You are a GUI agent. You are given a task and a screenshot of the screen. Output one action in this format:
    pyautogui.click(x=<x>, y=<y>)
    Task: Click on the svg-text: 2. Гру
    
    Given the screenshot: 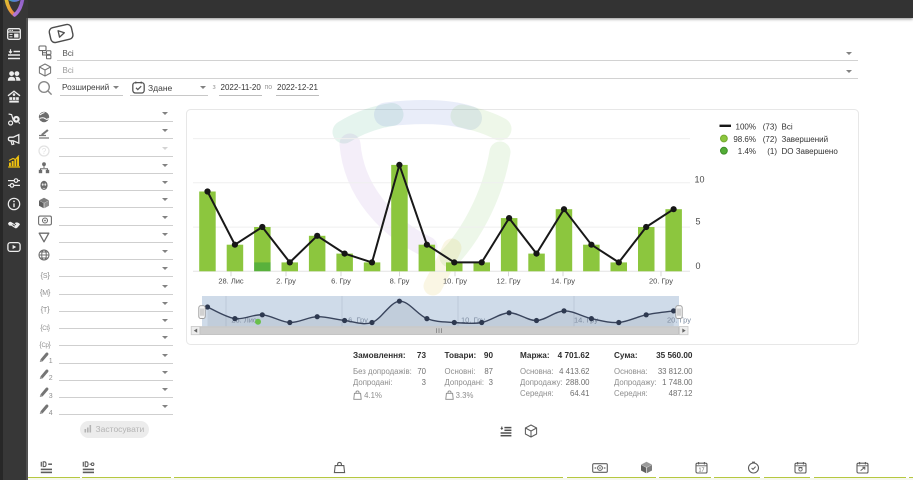 What is the action you would take?
    pyautogui.click(x=286, y=281)
    